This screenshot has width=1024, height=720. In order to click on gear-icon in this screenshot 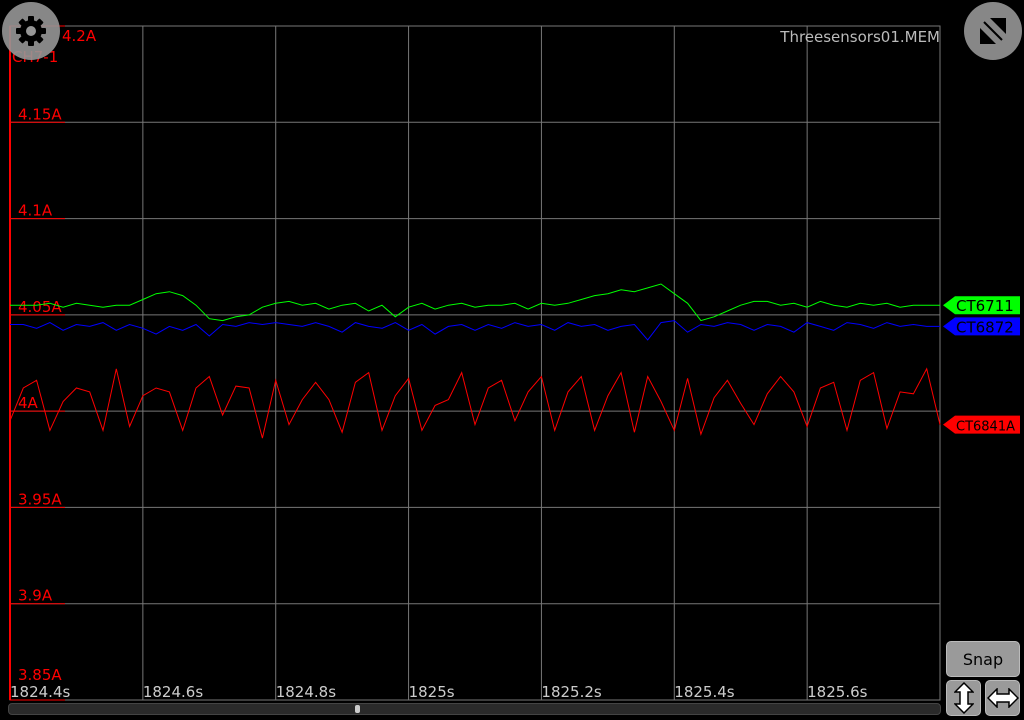, I will do `click(31, 31)`.